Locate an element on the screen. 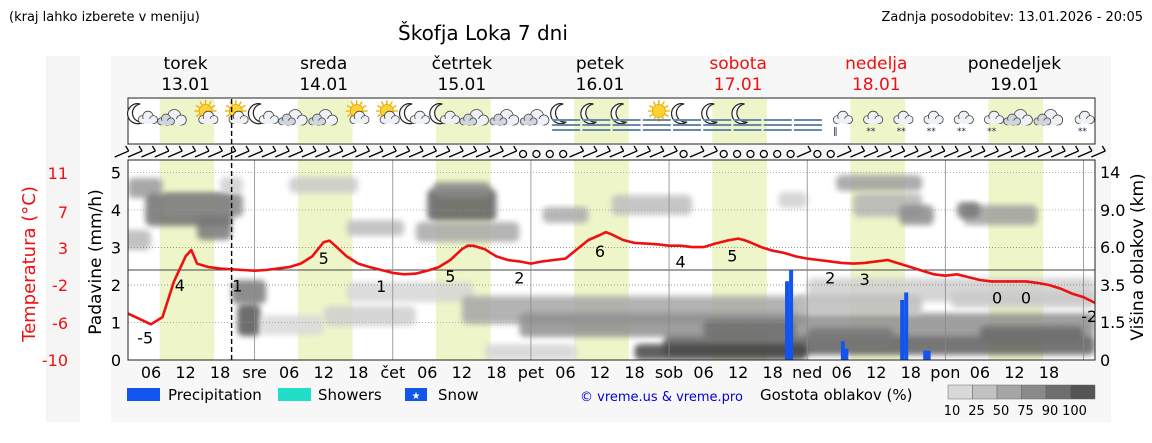  wind-row is located at coordinates (610, 152).